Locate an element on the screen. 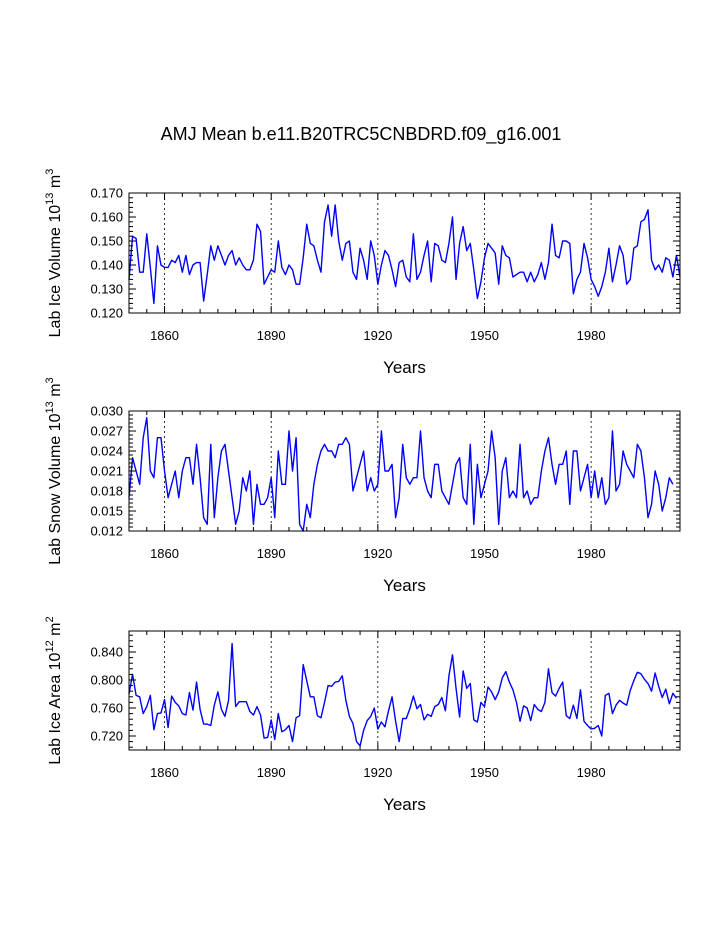 This screenshot has width=723, height=935. y-axis-title-exponent: 12 is located at coordinates (50, 646).